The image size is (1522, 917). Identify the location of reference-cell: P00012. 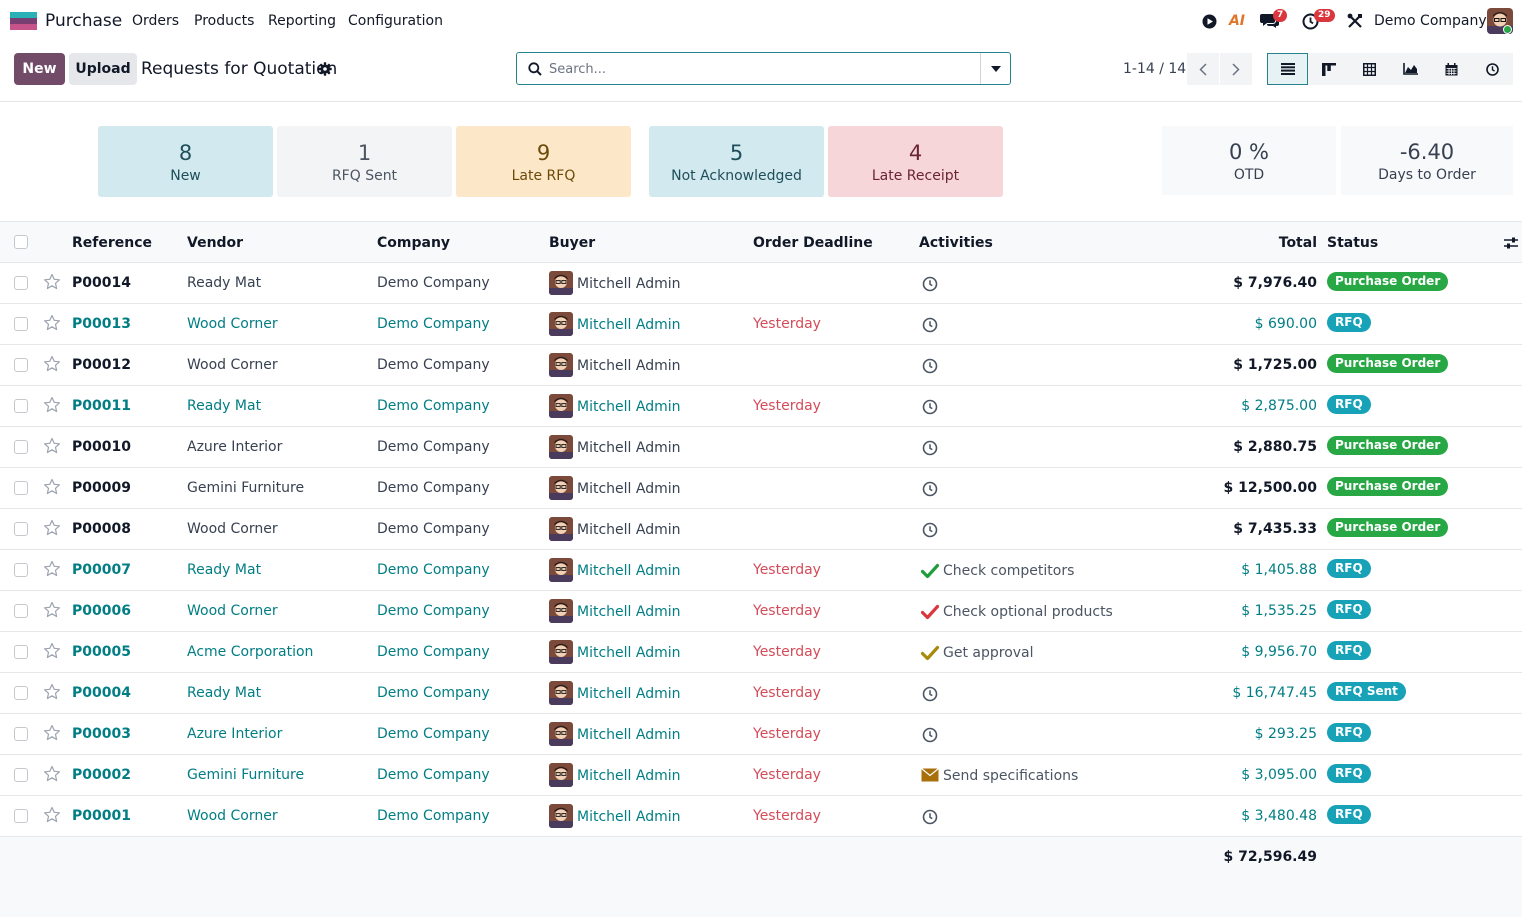
(101, 365).